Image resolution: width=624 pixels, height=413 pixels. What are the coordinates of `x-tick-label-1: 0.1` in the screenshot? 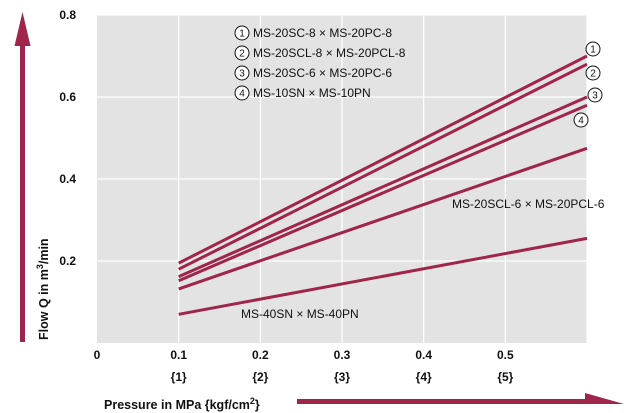 It's located at (178, 355).